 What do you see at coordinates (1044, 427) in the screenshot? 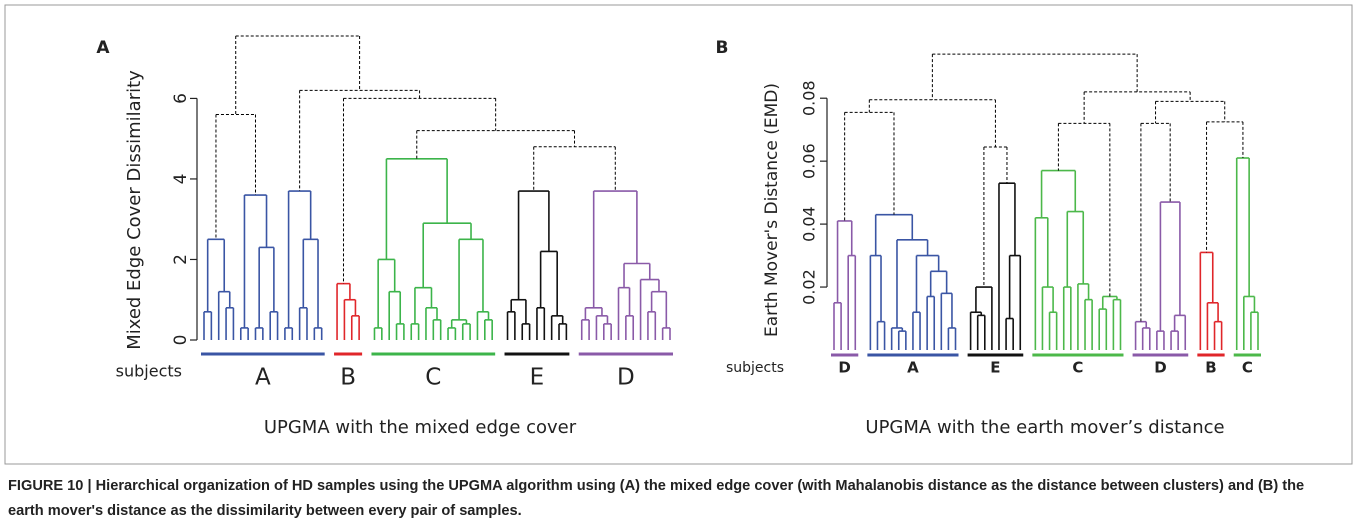
I see `x-axis-caption: UPGMA with the earth mover’s distance` at bounding box center [1044, 427].